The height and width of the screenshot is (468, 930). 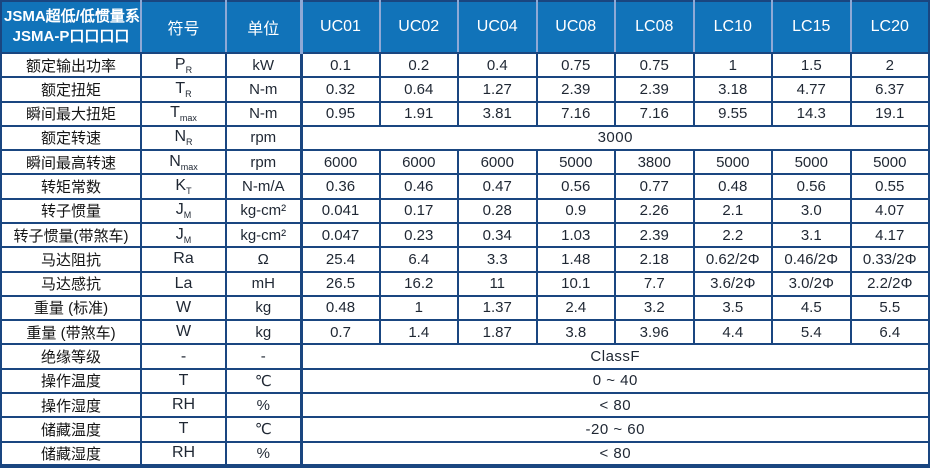 What do you see at coordinates (71, 210) in the screenshot?
I see `row-label: 转子惯量` at bounding box center [71, 210].